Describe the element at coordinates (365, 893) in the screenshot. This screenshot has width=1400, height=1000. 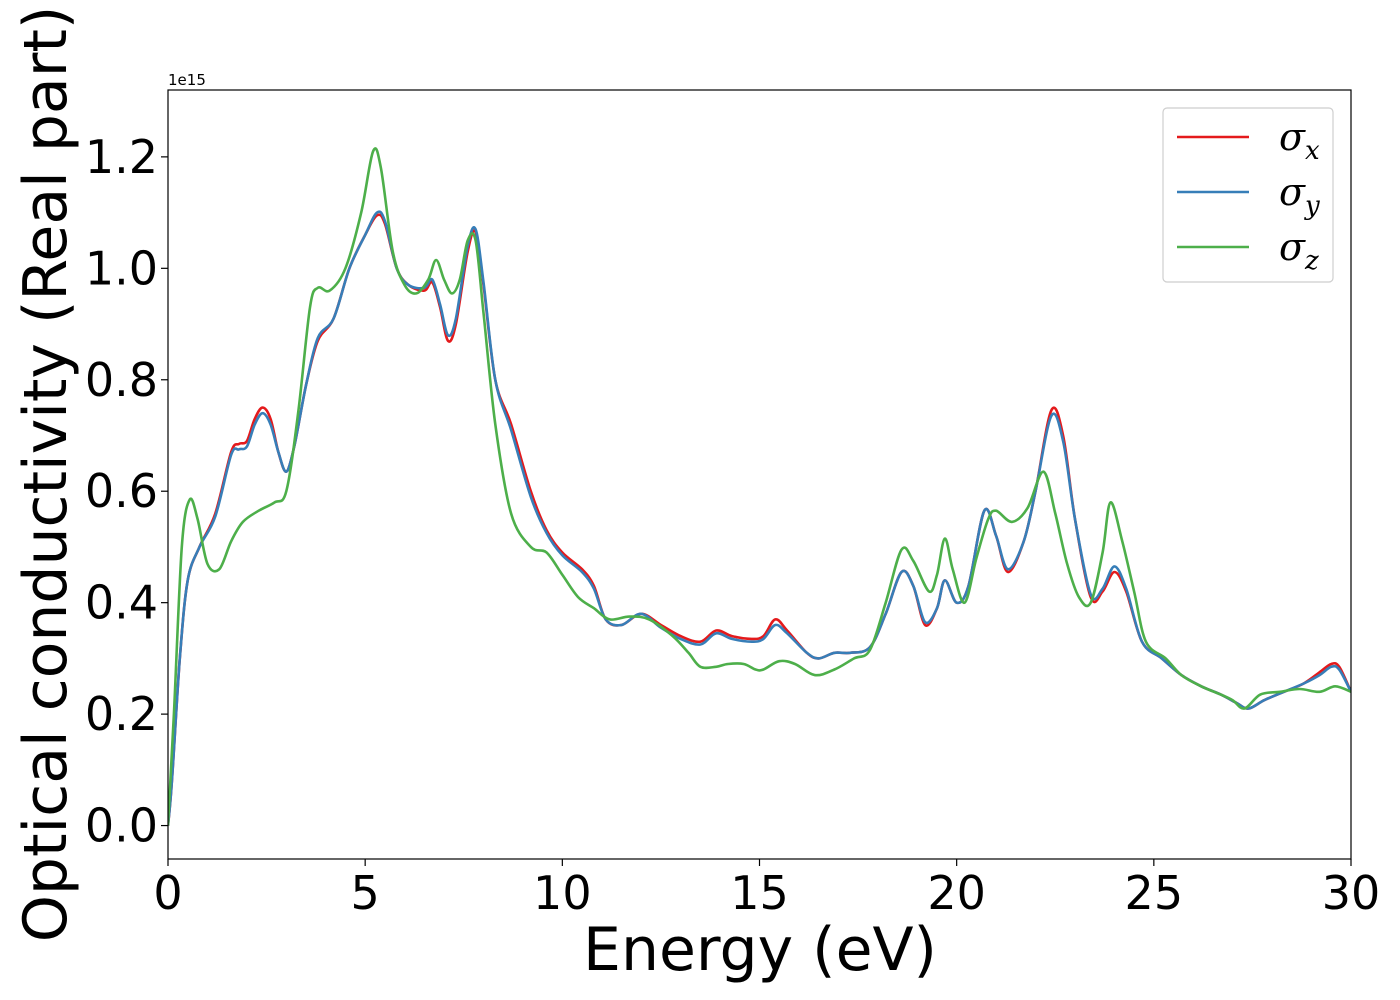
I see `x-tick-label: 5` at that location.